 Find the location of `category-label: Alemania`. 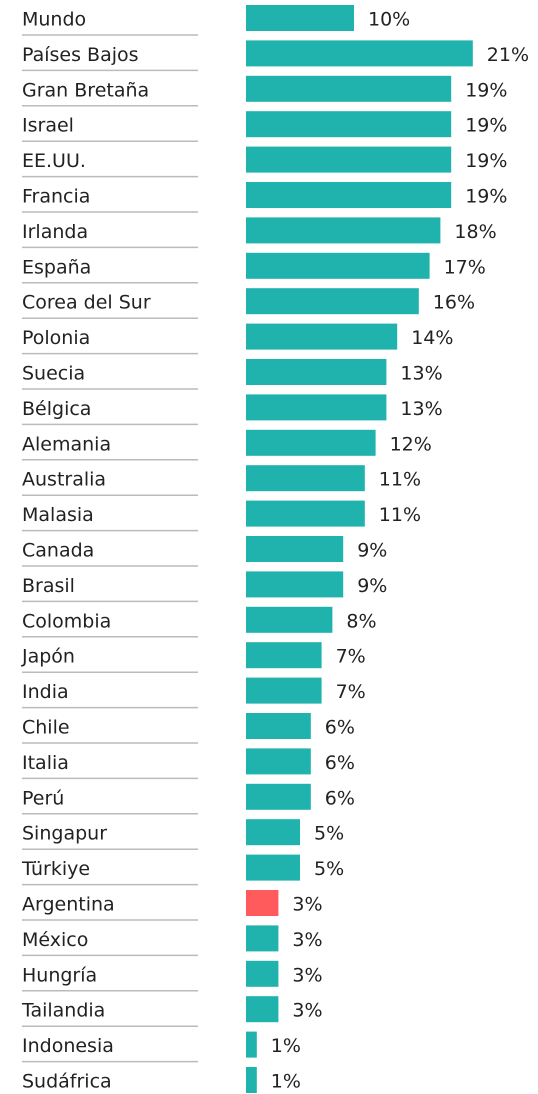

category-label: Alemania is located at coordinates (66, 444).